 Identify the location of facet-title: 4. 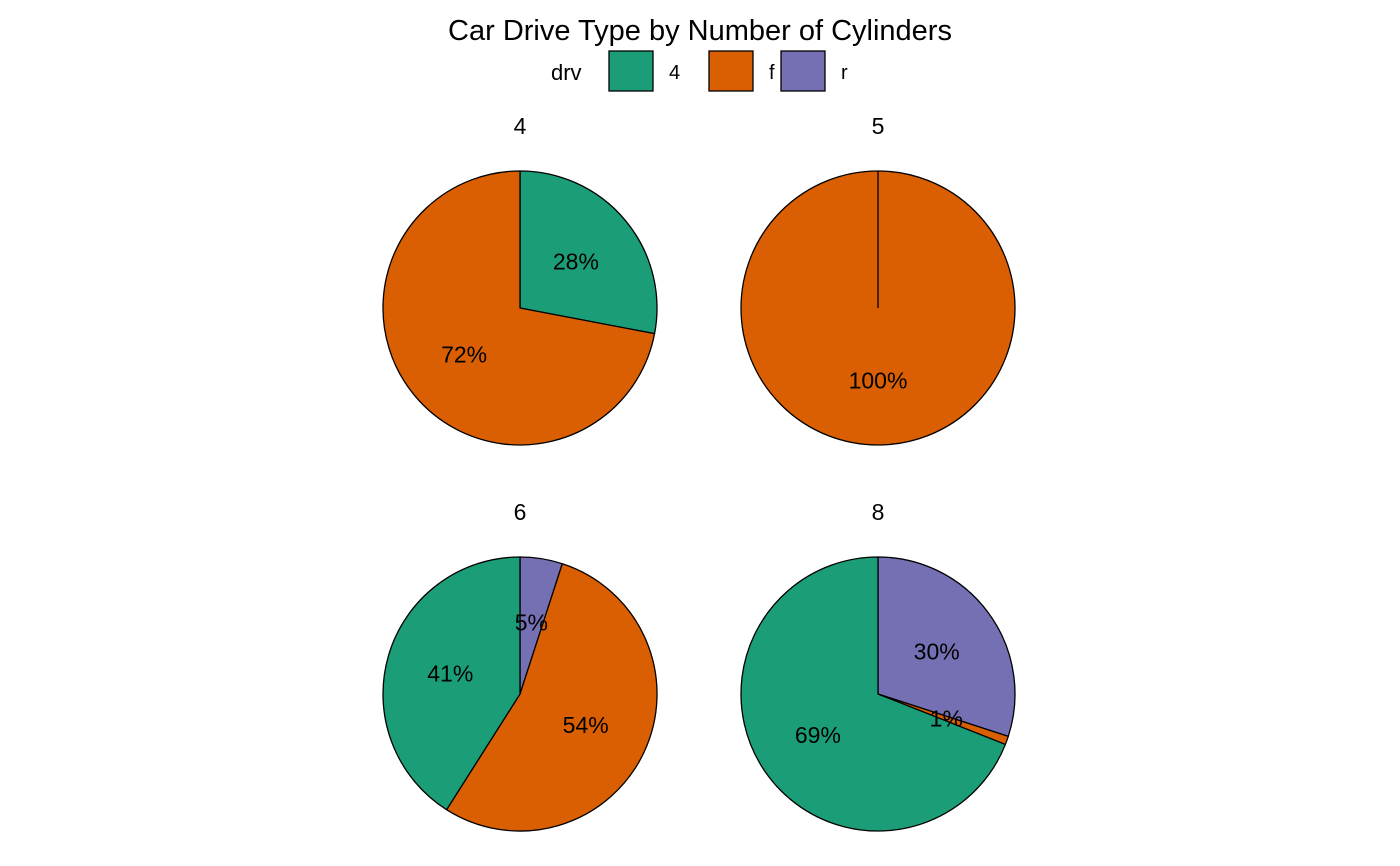
(520, 126).